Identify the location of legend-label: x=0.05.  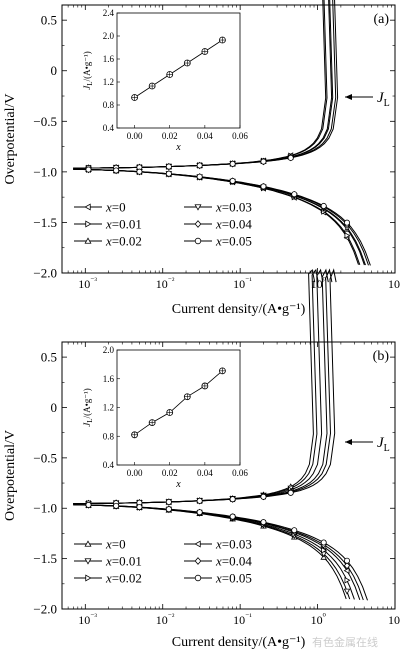
(233, 241).